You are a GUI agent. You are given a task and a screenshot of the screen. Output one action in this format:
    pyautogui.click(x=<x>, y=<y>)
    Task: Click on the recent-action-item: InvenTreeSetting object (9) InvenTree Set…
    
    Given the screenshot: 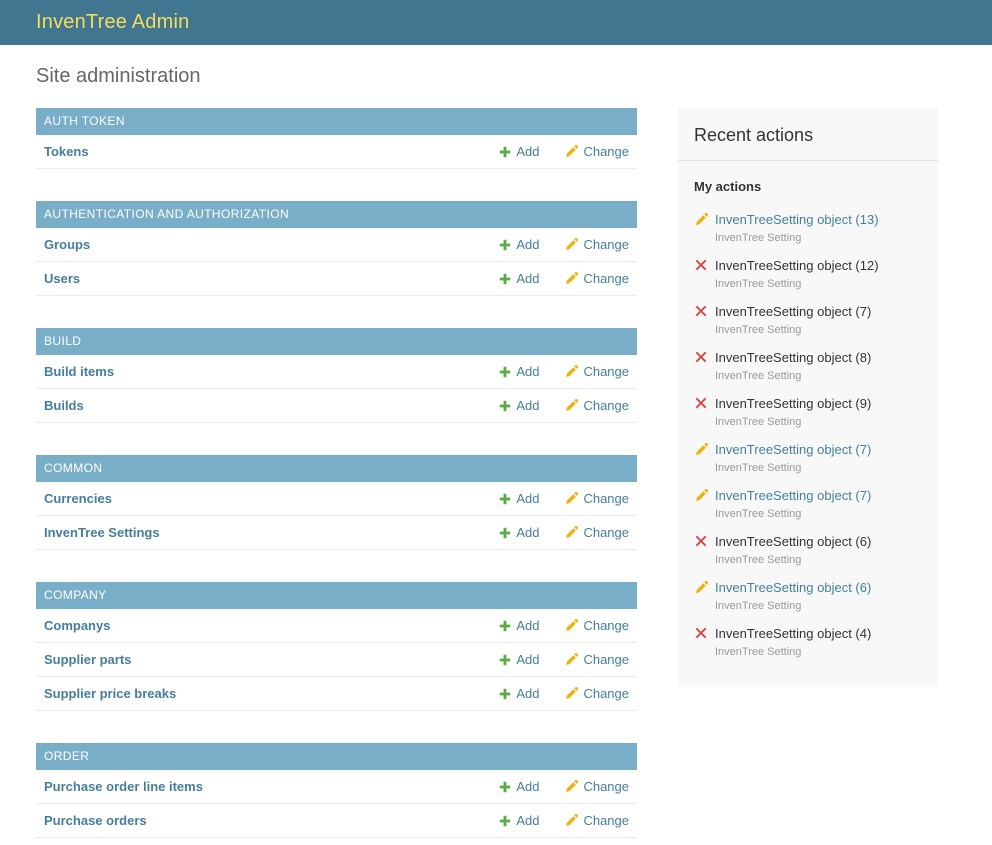 What is the action you would take?
    pyautogui.click(x=808, y=411)
    